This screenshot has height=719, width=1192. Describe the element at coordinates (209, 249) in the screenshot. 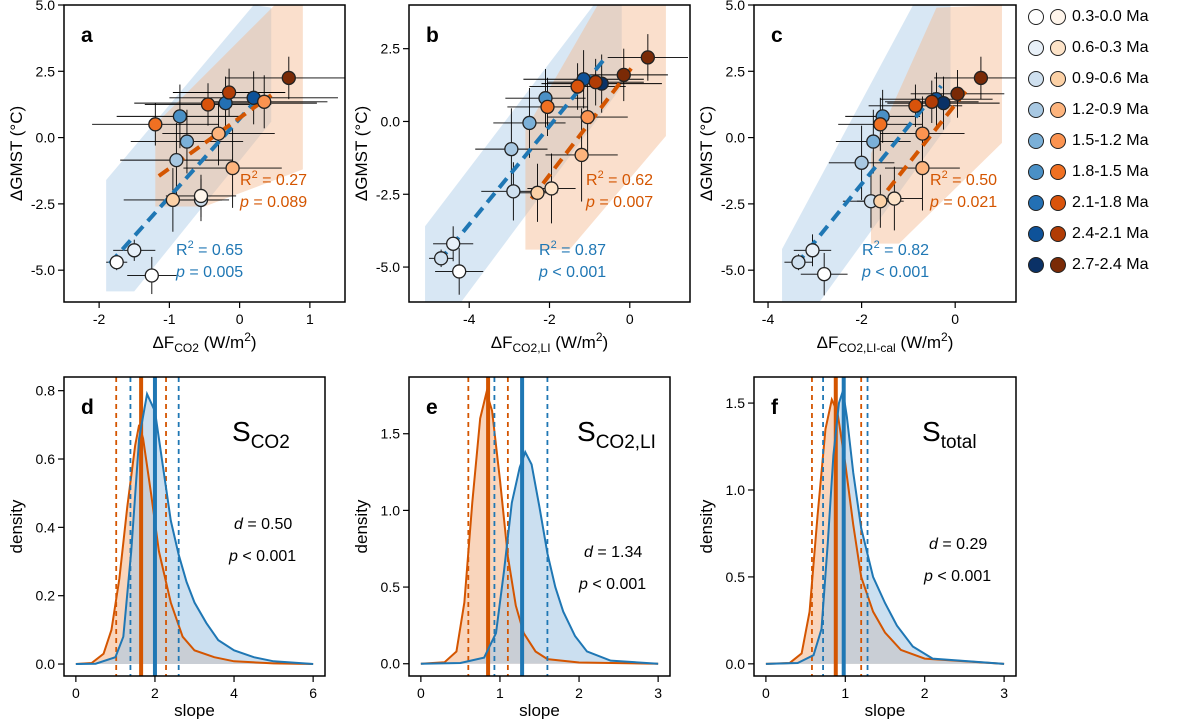

I see `blue-r2-label: R2 = 0.65` at that location.